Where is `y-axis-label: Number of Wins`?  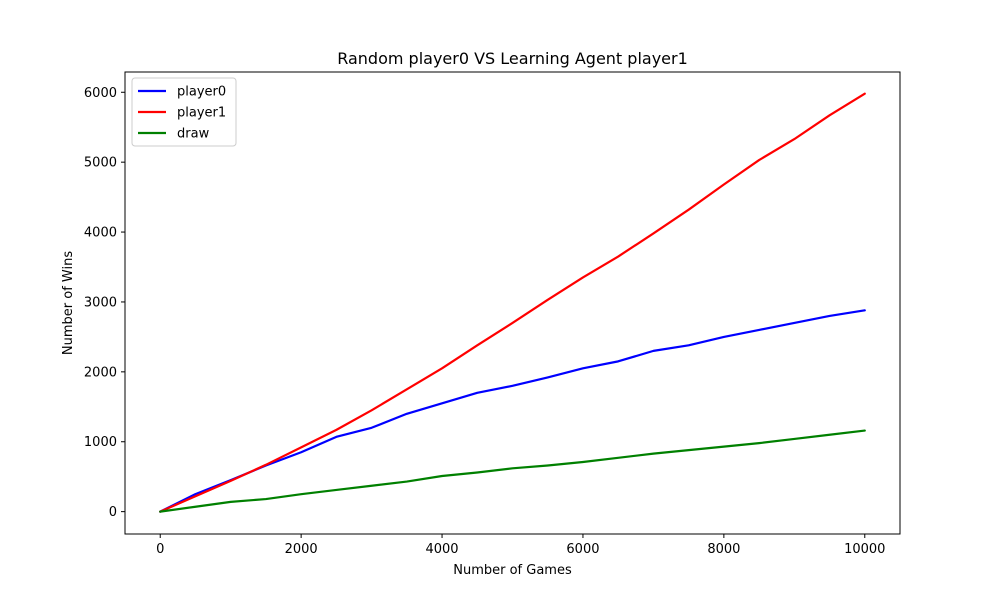 y-axis-label: Number of Wins is located at coordinates (68, 303).